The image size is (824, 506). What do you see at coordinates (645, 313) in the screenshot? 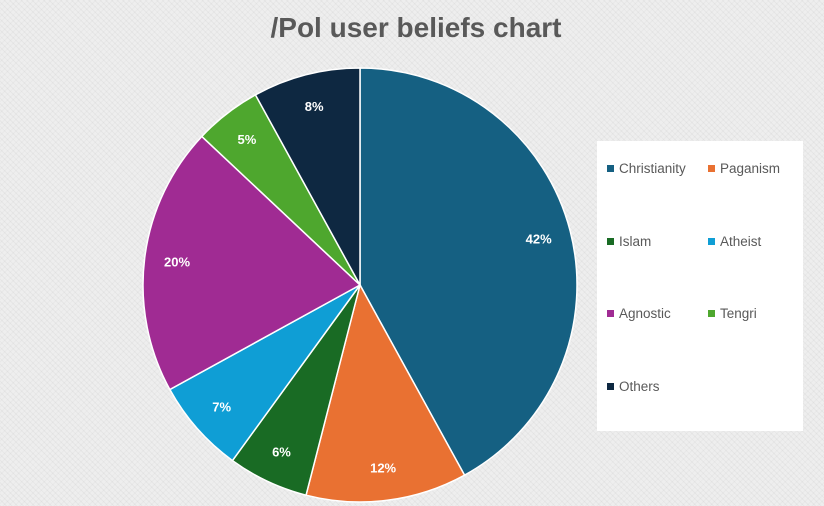
I see `legend-label: Agnostic` at bounding box center [645, 313].